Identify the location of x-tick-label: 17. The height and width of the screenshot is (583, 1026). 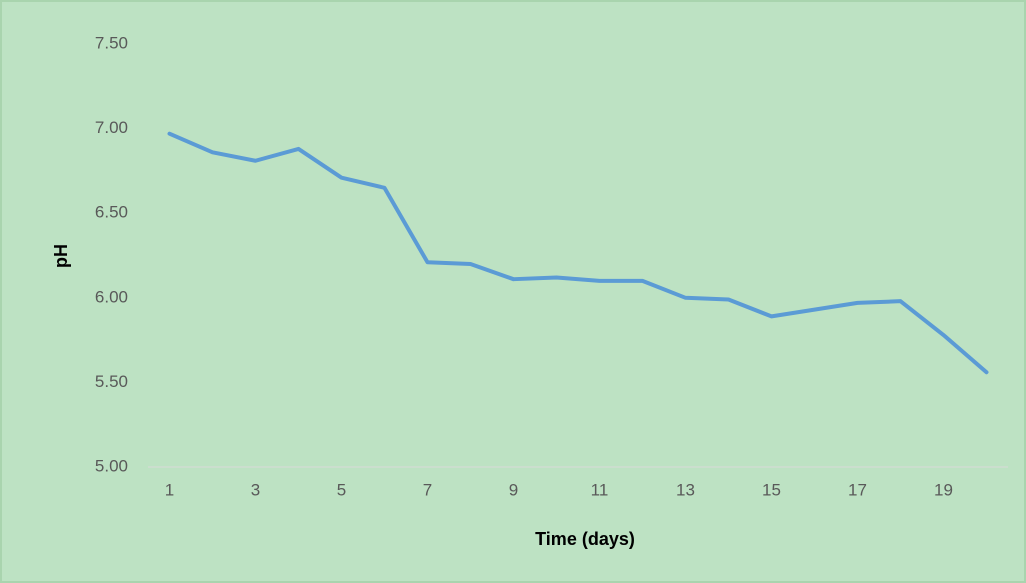
(857, 489).